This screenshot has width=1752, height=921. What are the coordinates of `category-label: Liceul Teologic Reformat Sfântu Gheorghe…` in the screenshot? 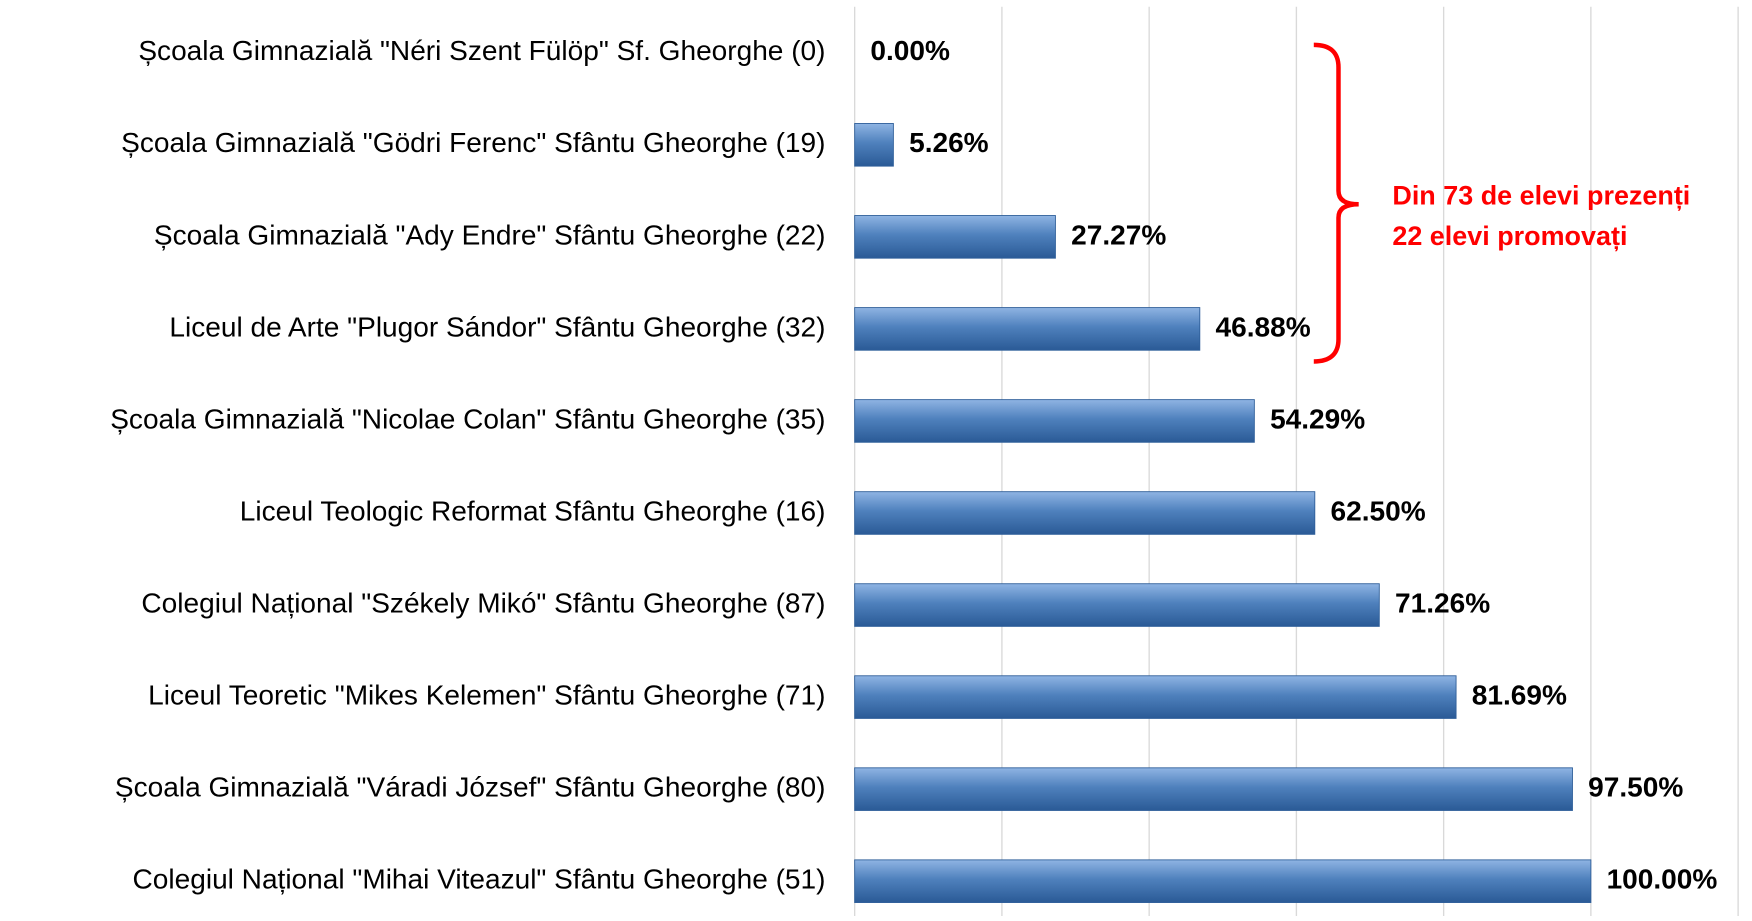 It's located at (533, 510).